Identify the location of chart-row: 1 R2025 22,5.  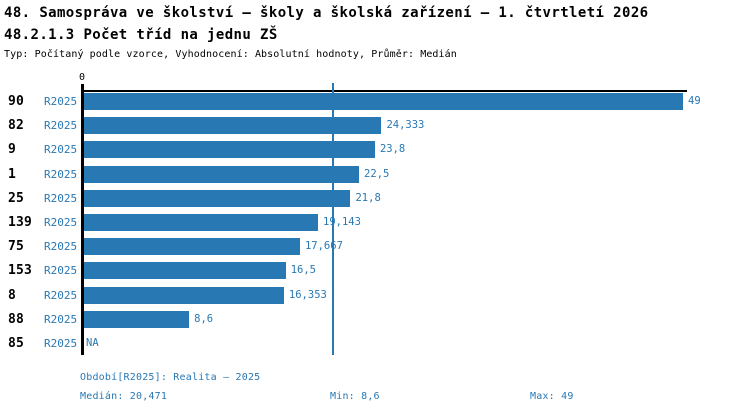
(375, 174).